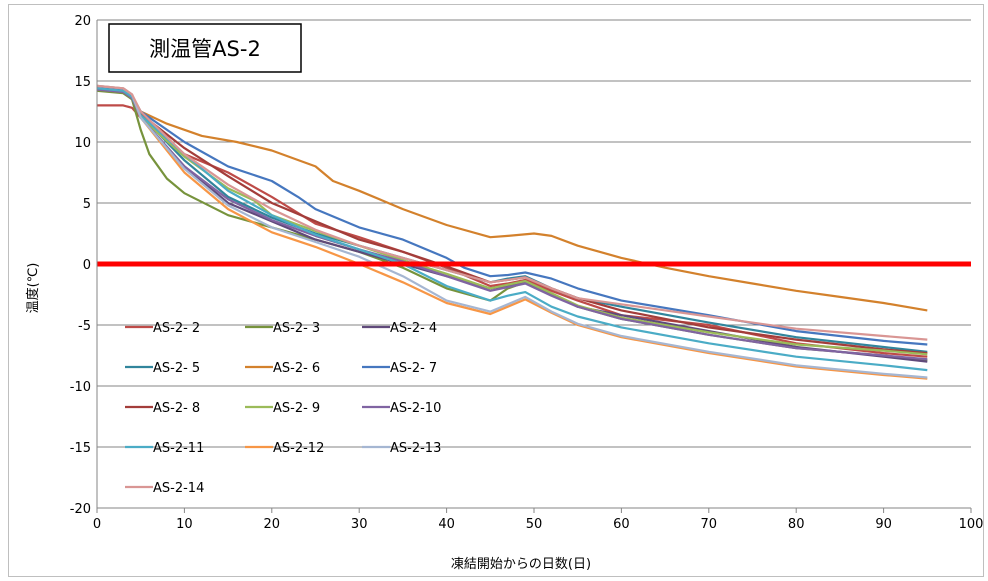 Image resolution: width=988 pixels, height=581 pixels. I want to click on y-tick-label: 5, so click(87, 204).